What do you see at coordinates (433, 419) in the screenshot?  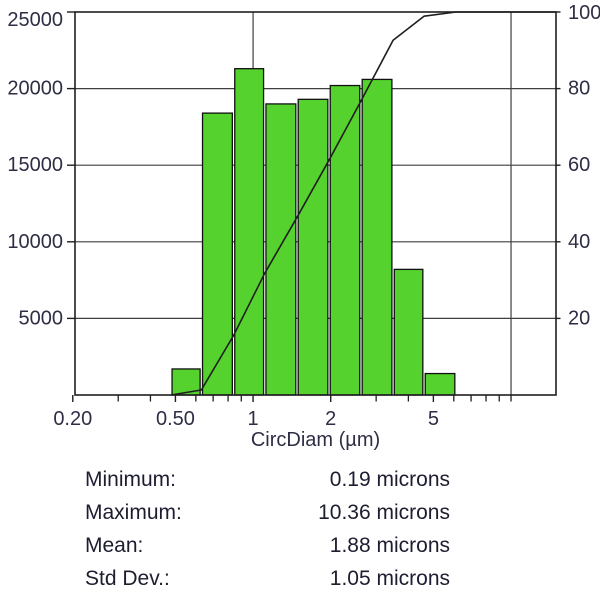 I see `x-axis-tick-label: 5` at bounding box center [433, 419].